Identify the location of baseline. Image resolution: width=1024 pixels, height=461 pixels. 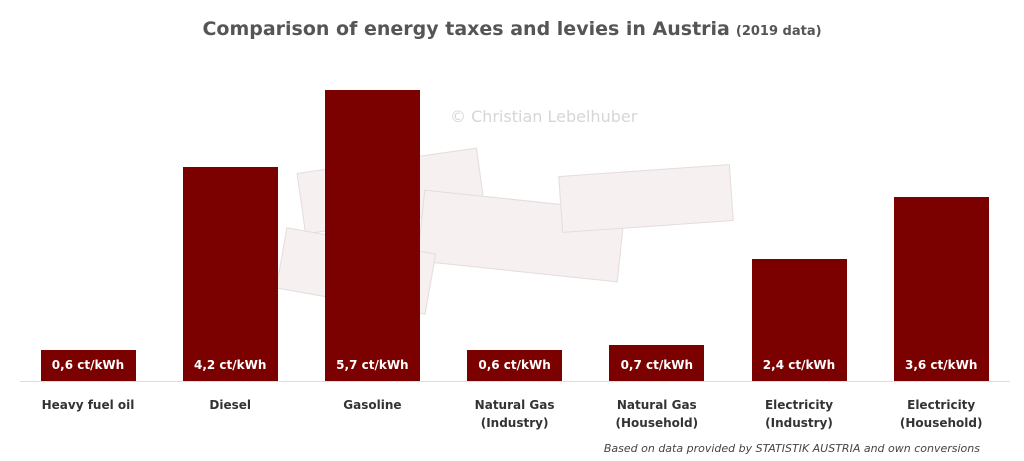
(515, 381).